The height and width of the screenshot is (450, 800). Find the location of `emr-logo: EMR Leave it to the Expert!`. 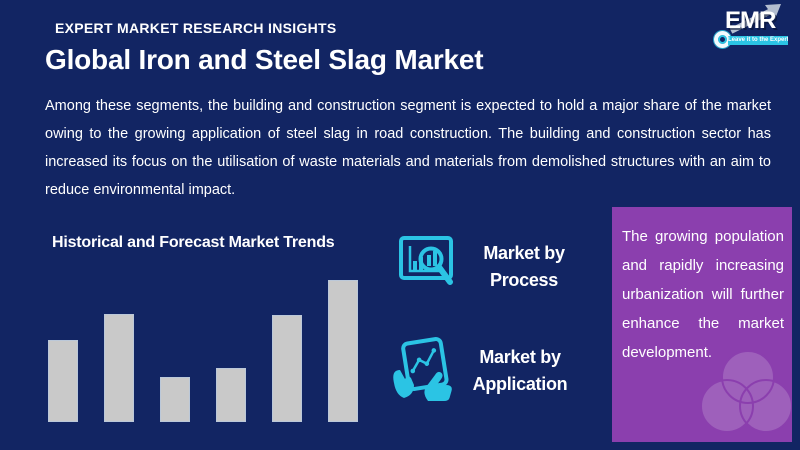

emr-logo: EMR Leave it to the Expert! is located at coordinates (750, 25).